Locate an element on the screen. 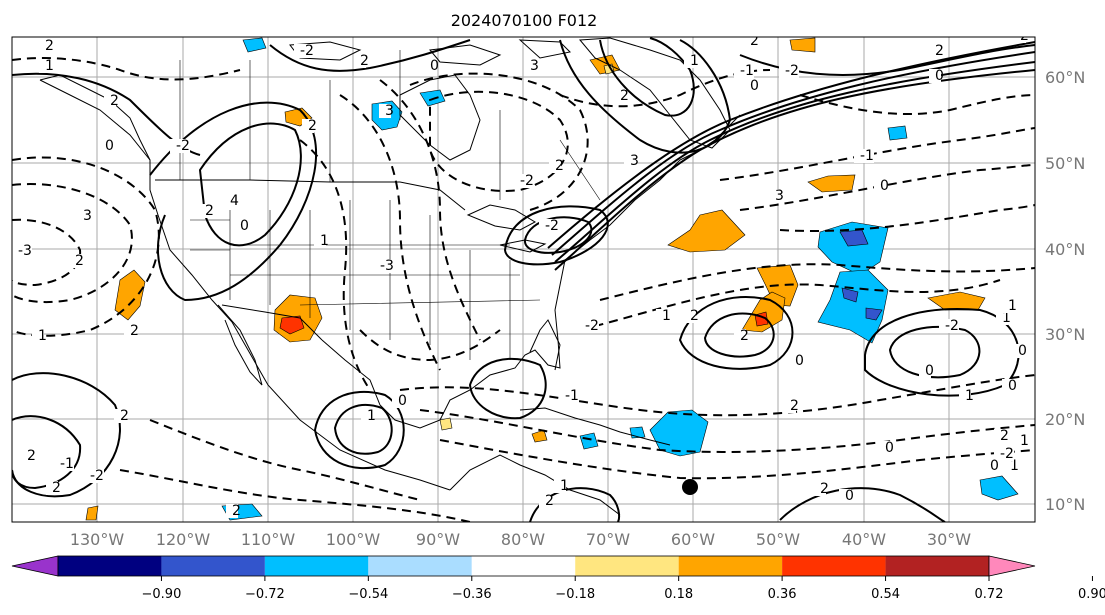 Image resolution: width=1105 pixels, height=615 pixels. contour-mexico-high is located at coordinates (359, 430).